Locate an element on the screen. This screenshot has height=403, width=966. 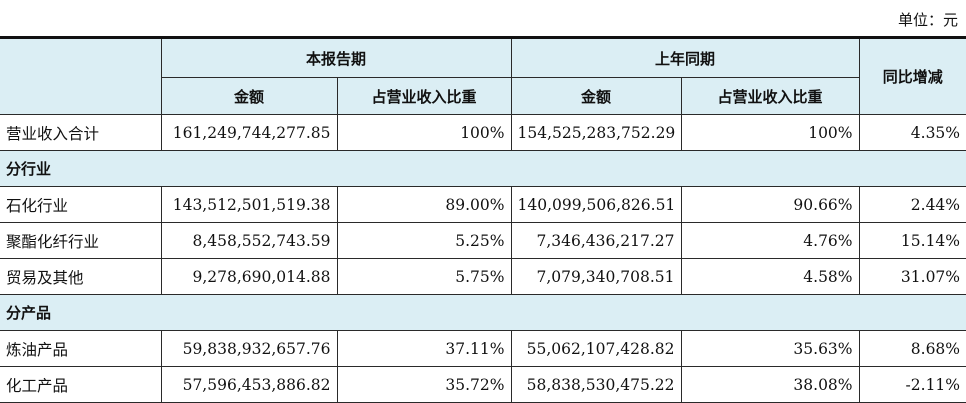
header-prior-amount: 金额 is located at coordinates (596, 96).